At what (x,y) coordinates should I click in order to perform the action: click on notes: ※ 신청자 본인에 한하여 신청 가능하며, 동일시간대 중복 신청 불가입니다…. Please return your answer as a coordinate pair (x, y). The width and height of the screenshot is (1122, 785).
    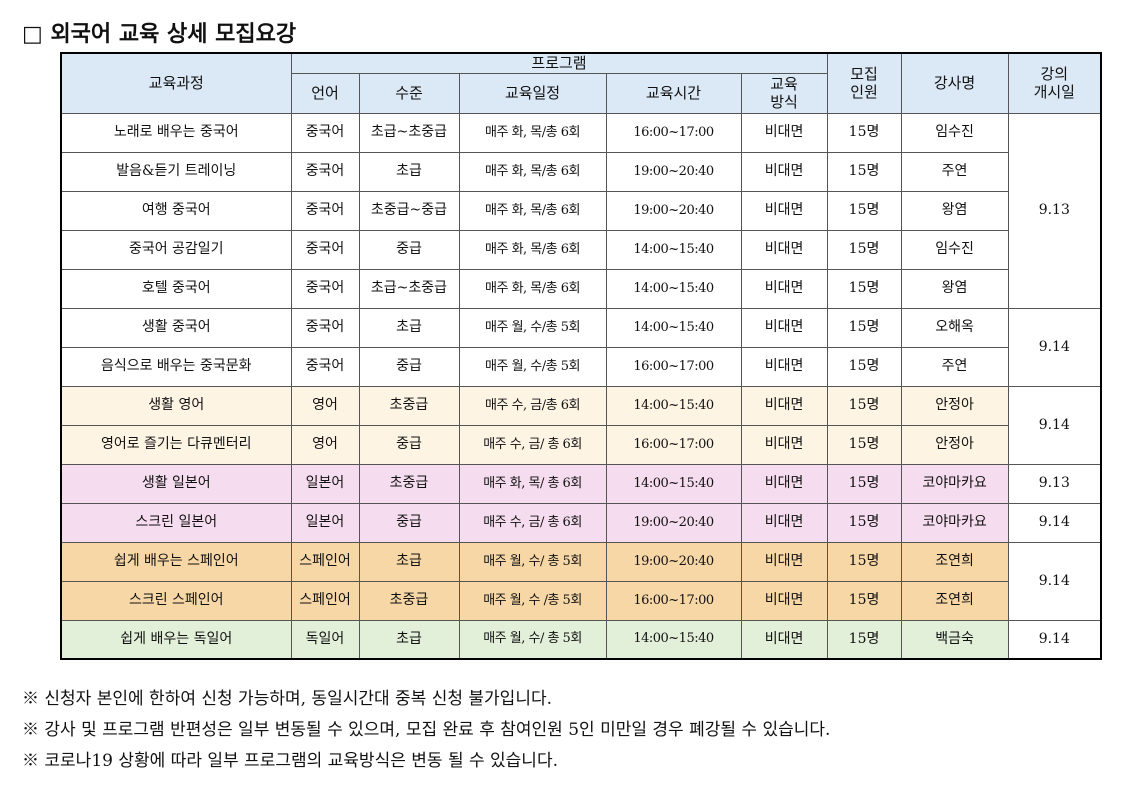
    Looking at the image, I should click on (426, 730).